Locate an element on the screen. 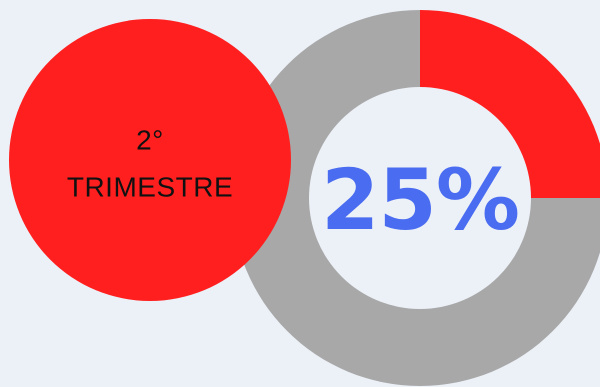 This screenshot has height=387, width=600. center-percentage-label: 25% is located at coordinates (420, 200).